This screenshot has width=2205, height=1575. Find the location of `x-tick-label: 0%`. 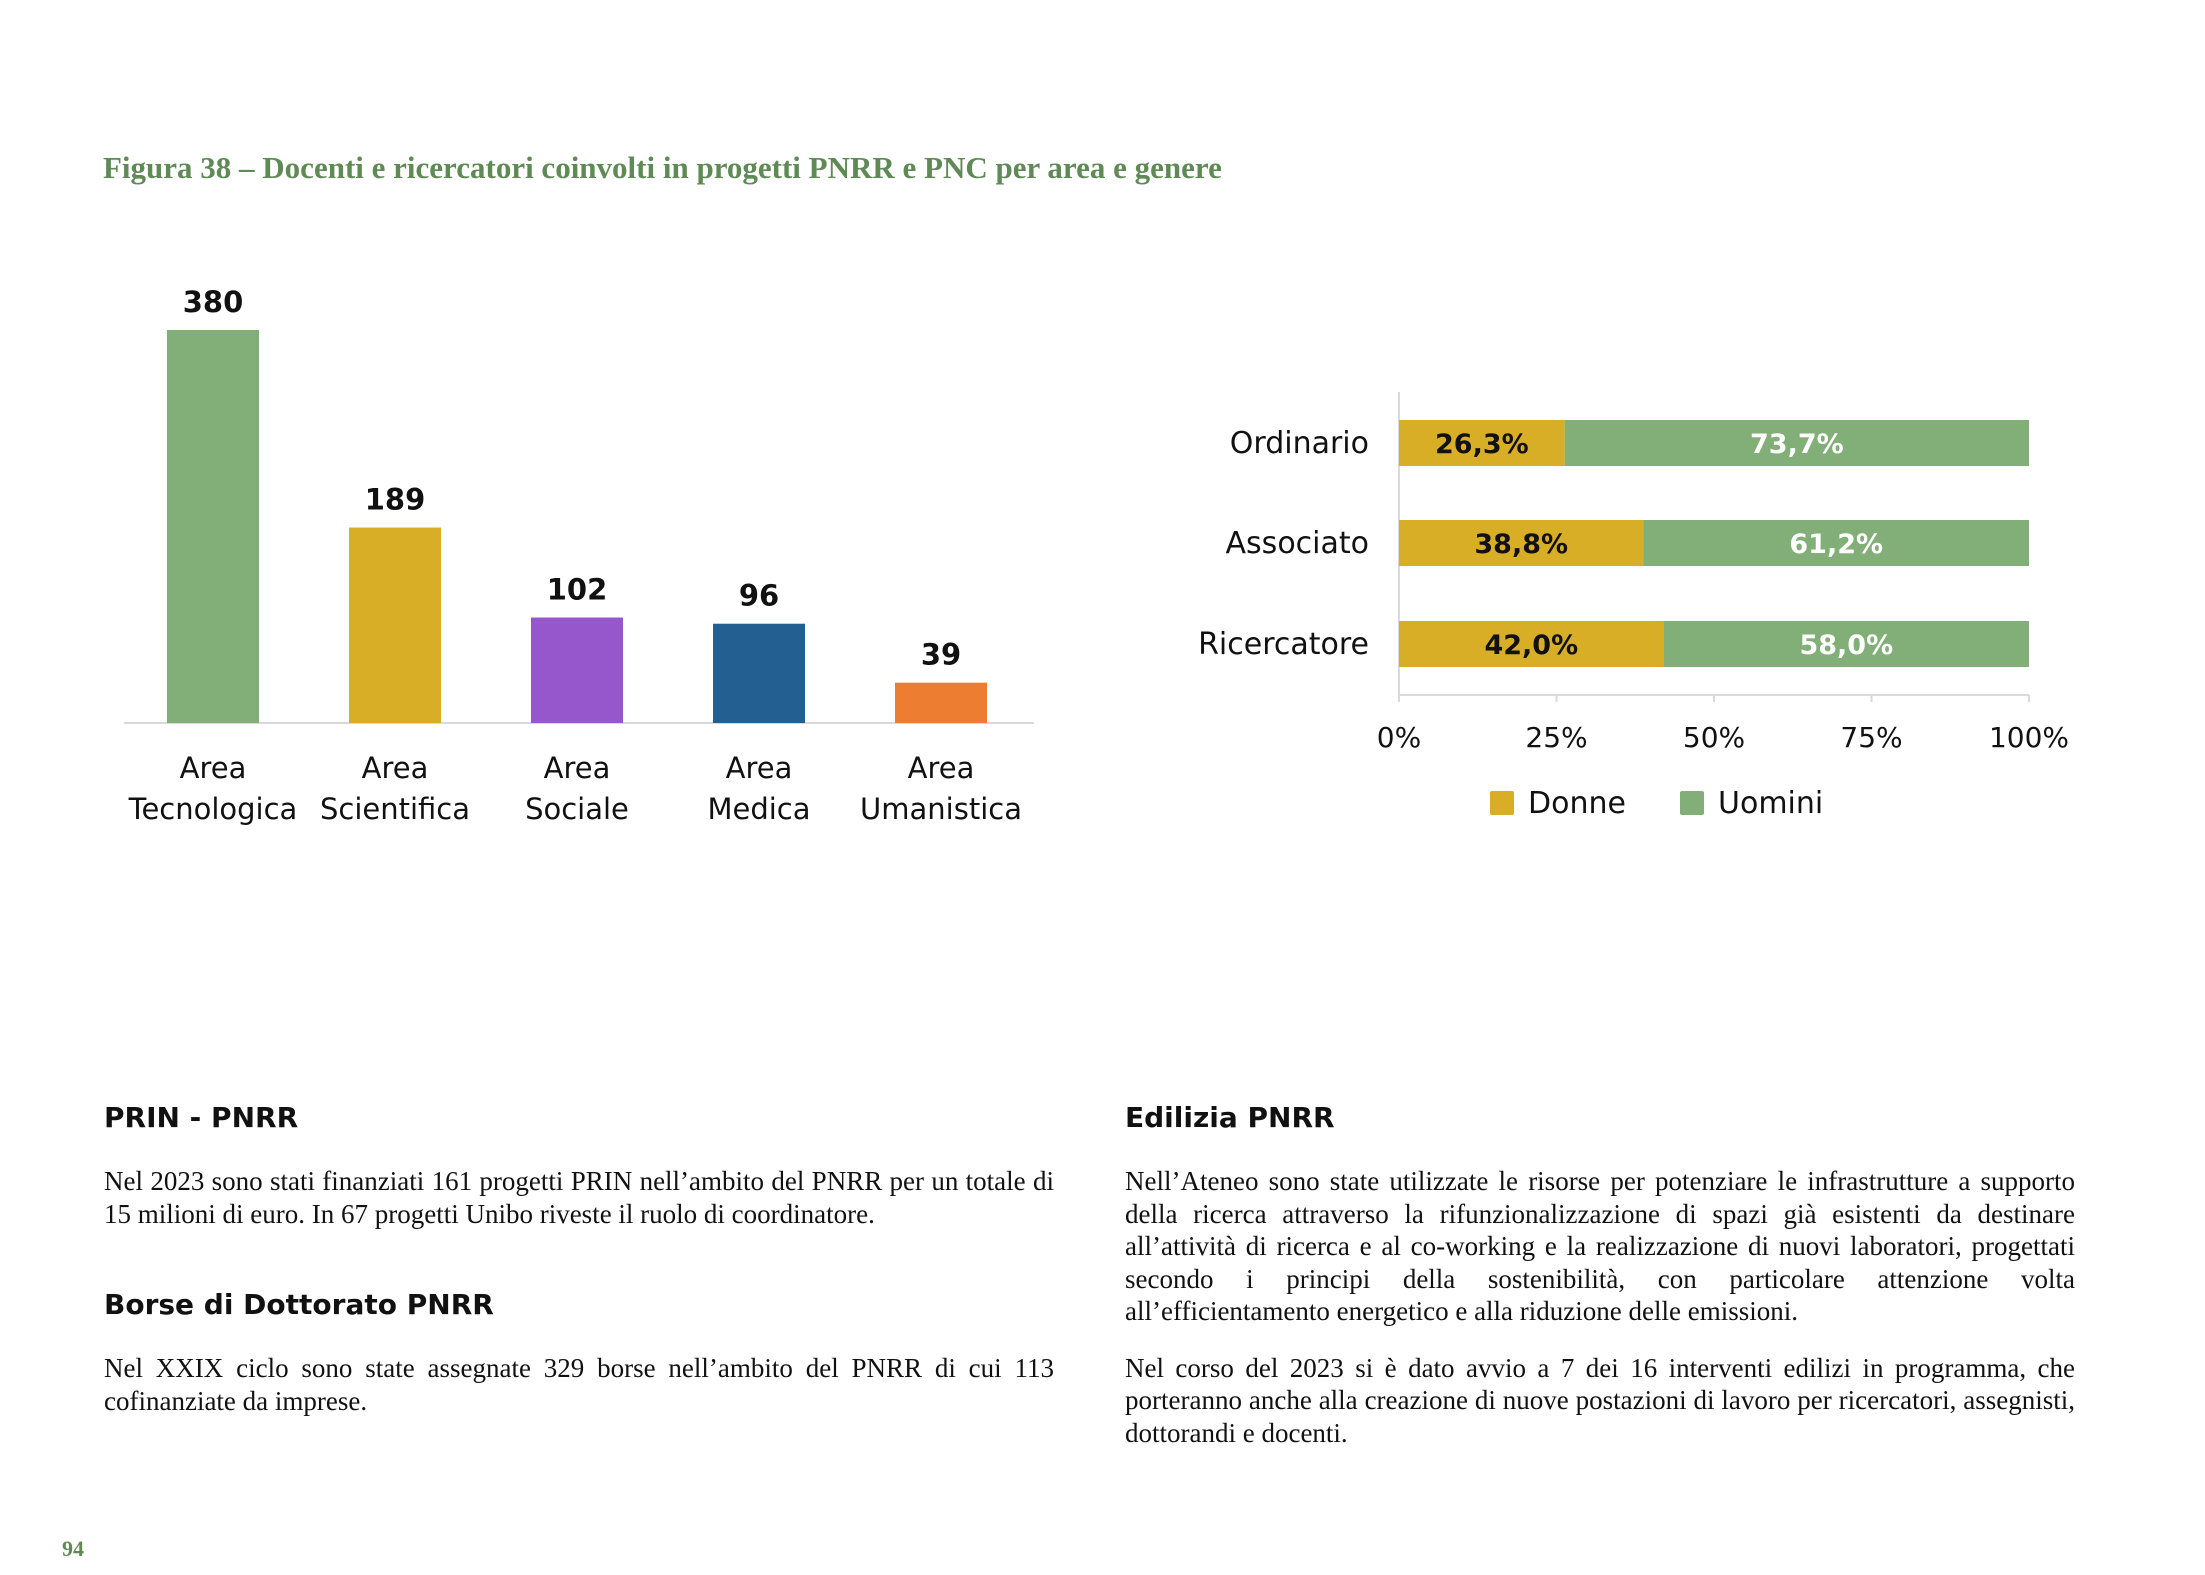

x-tick-label: 0% is located at coordinates (1399, 737).